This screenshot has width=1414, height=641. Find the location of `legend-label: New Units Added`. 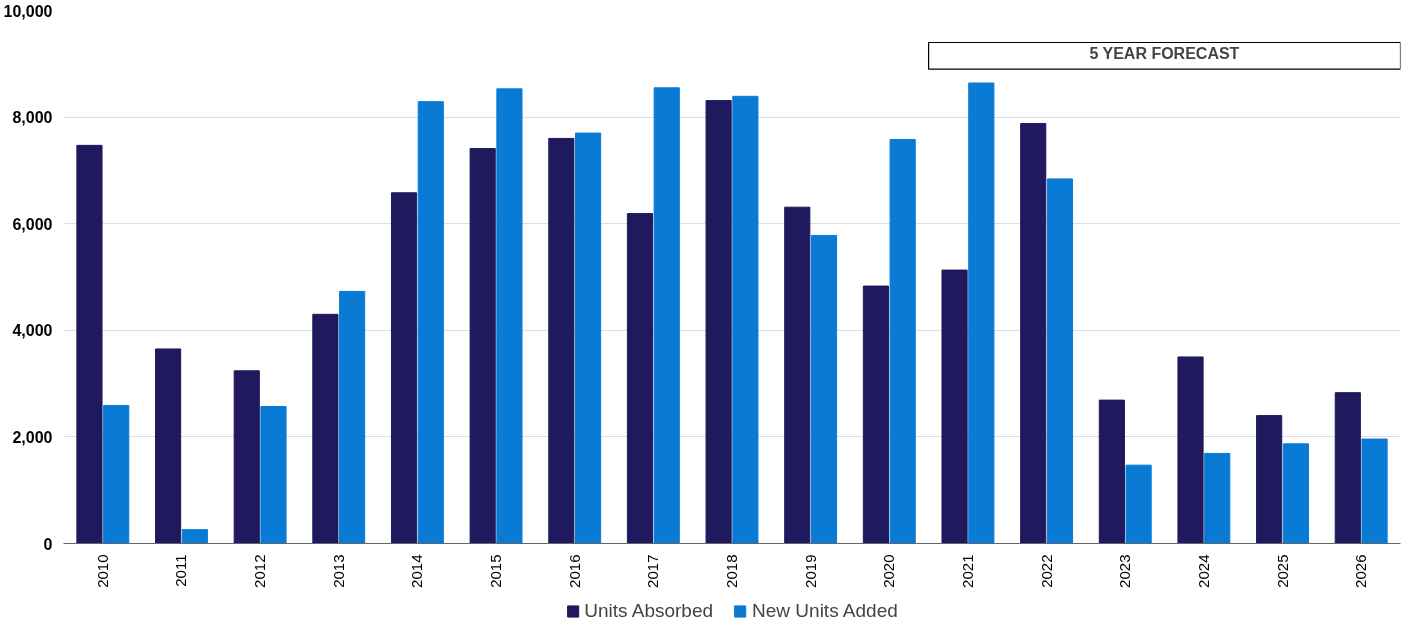

legend-label: New Units Added is located at coordinates (825, 611).